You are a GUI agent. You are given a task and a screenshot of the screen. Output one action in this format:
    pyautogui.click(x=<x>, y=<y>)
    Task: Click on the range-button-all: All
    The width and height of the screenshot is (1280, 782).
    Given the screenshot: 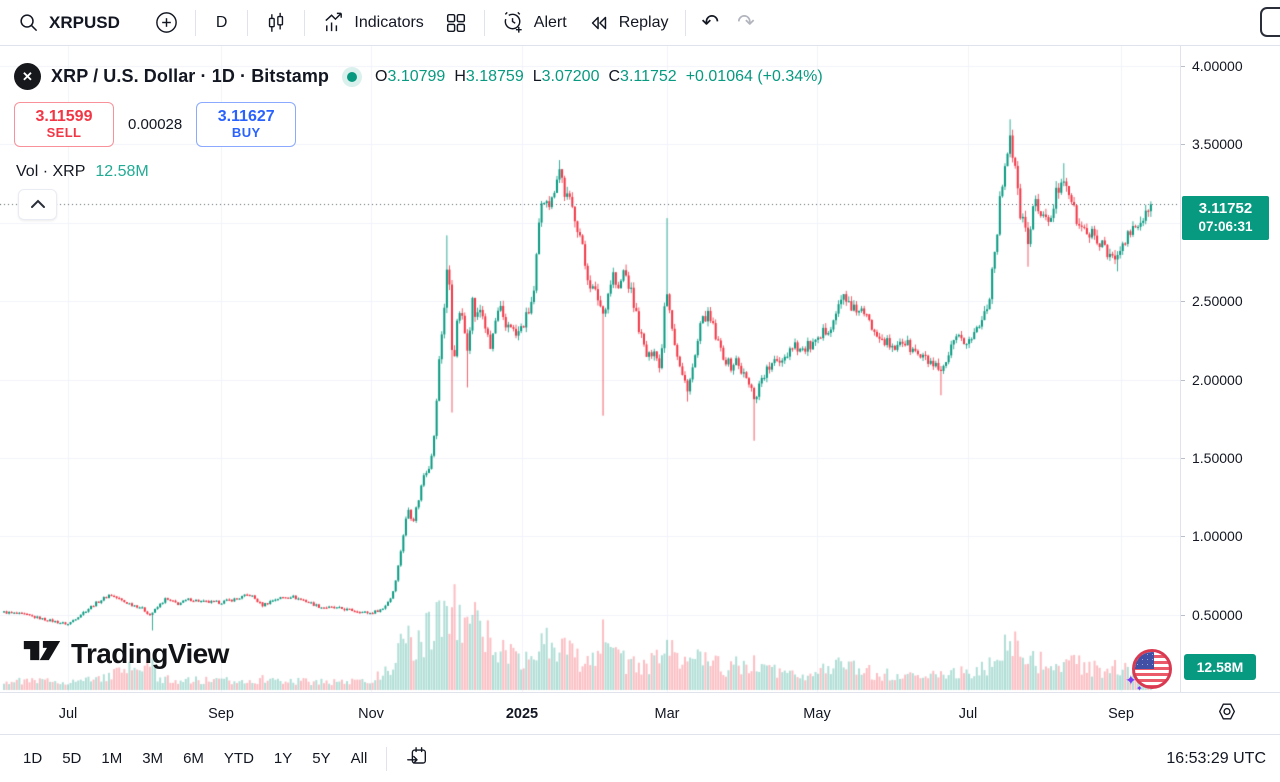 What is the action you would take?
    pyautogui.click(x=359, y=758)
    